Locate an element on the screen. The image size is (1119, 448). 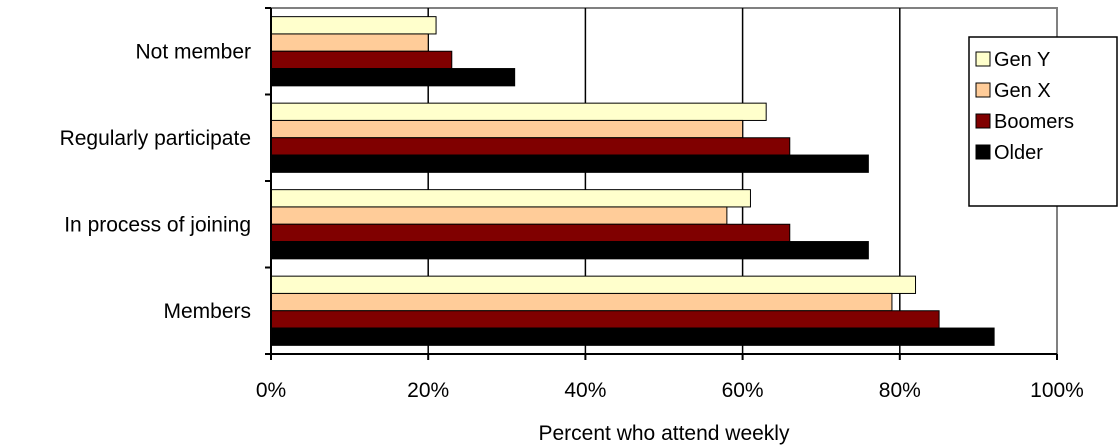
bar-boomers-not-member is located at coordinates (361, 60).